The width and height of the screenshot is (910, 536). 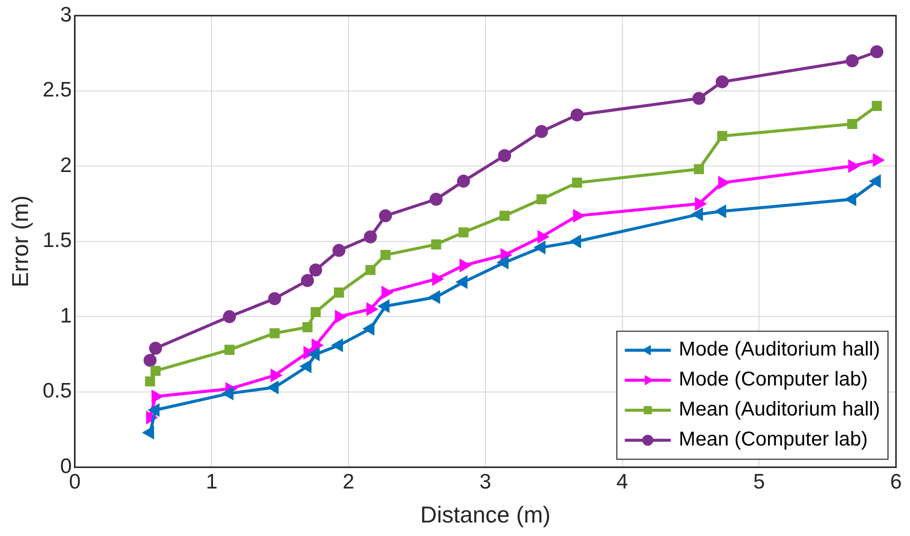 What do you see at coordinates (66, 165) in the screenshot?
I see `y-tick-label: 2` at bounding box center [66, 165].